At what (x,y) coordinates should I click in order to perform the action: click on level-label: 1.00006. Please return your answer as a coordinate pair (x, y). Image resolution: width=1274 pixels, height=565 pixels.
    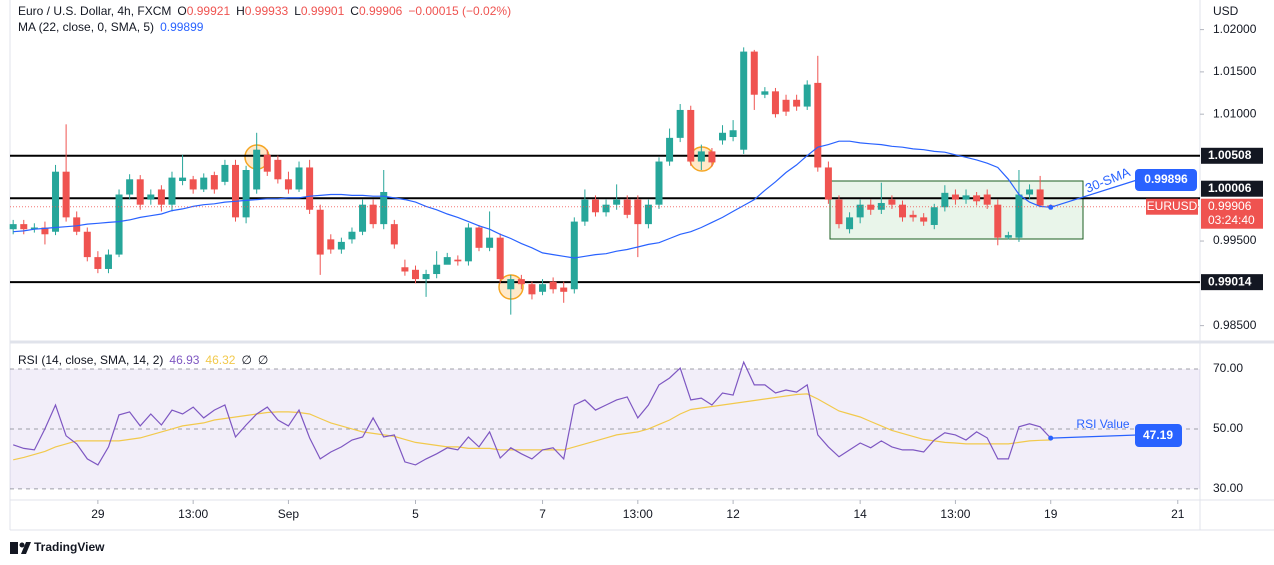
    Looking at the image, I should click on (1230, 188).